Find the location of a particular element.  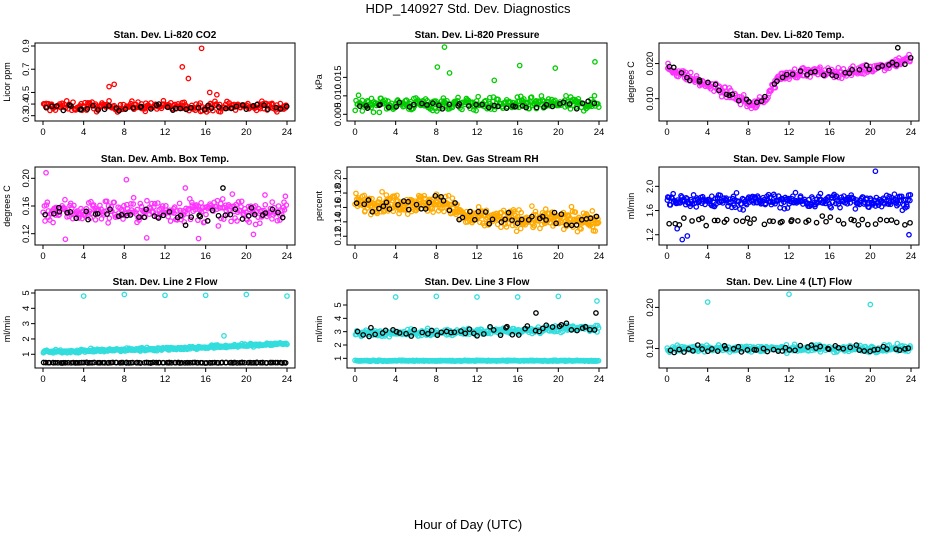

x-axis-label: Hour of Day (UTC) is located at coordinates (468, 524).